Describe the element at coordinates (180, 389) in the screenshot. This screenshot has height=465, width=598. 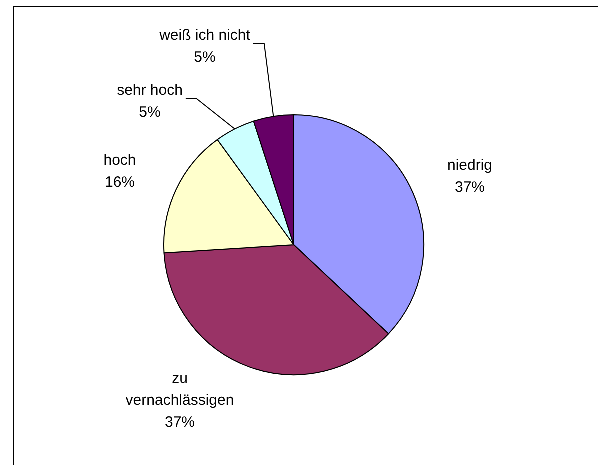
I see `slice-label: zu vernachlässigen` at that location.